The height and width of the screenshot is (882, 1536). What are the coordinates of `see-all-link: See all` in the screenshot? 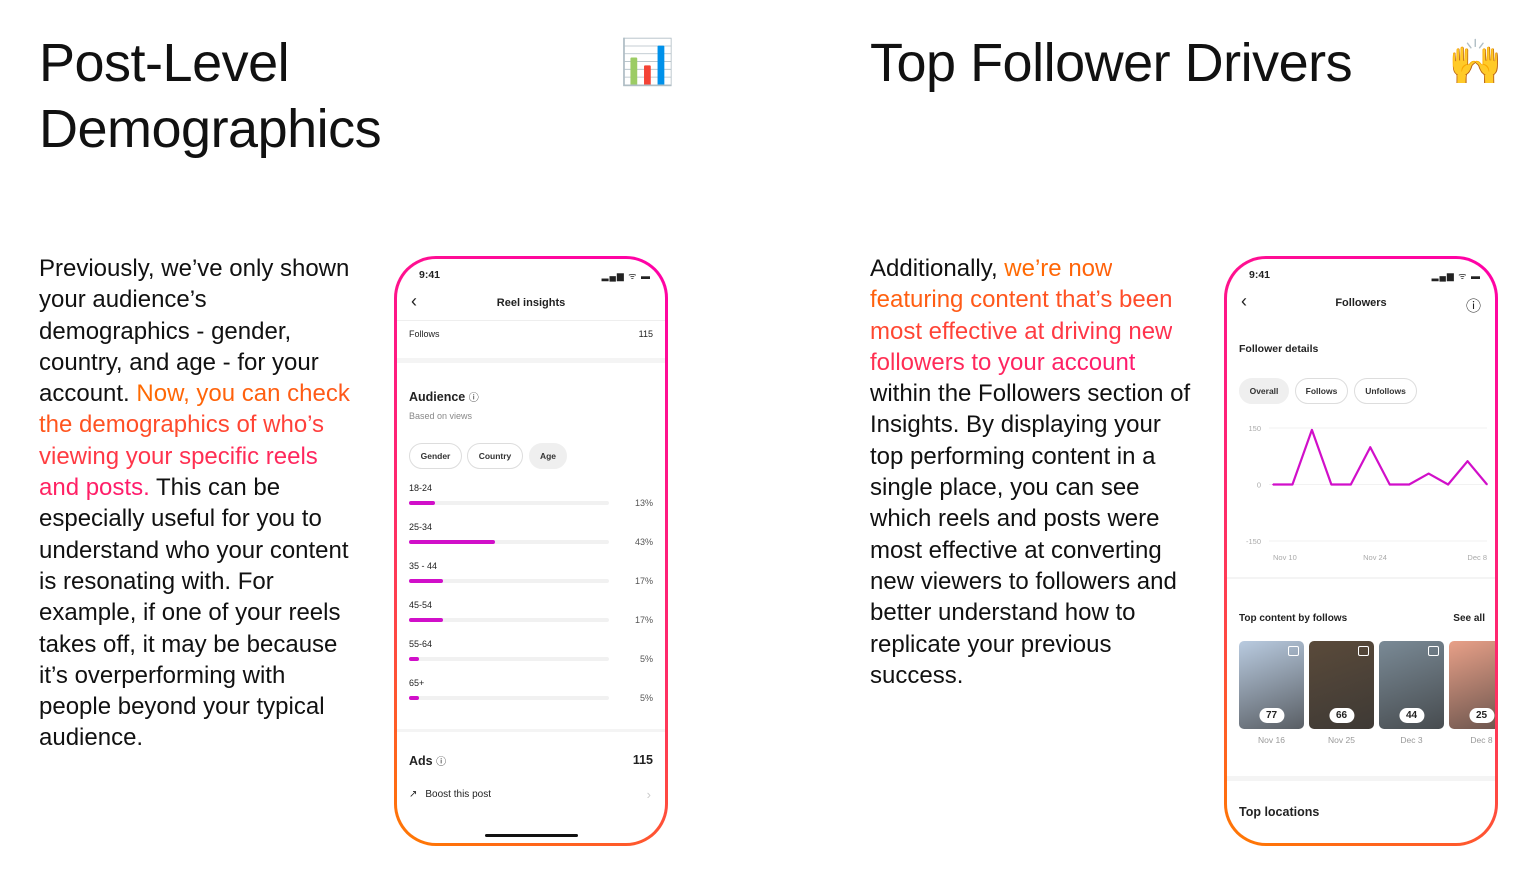 It's located at (1469, 618).